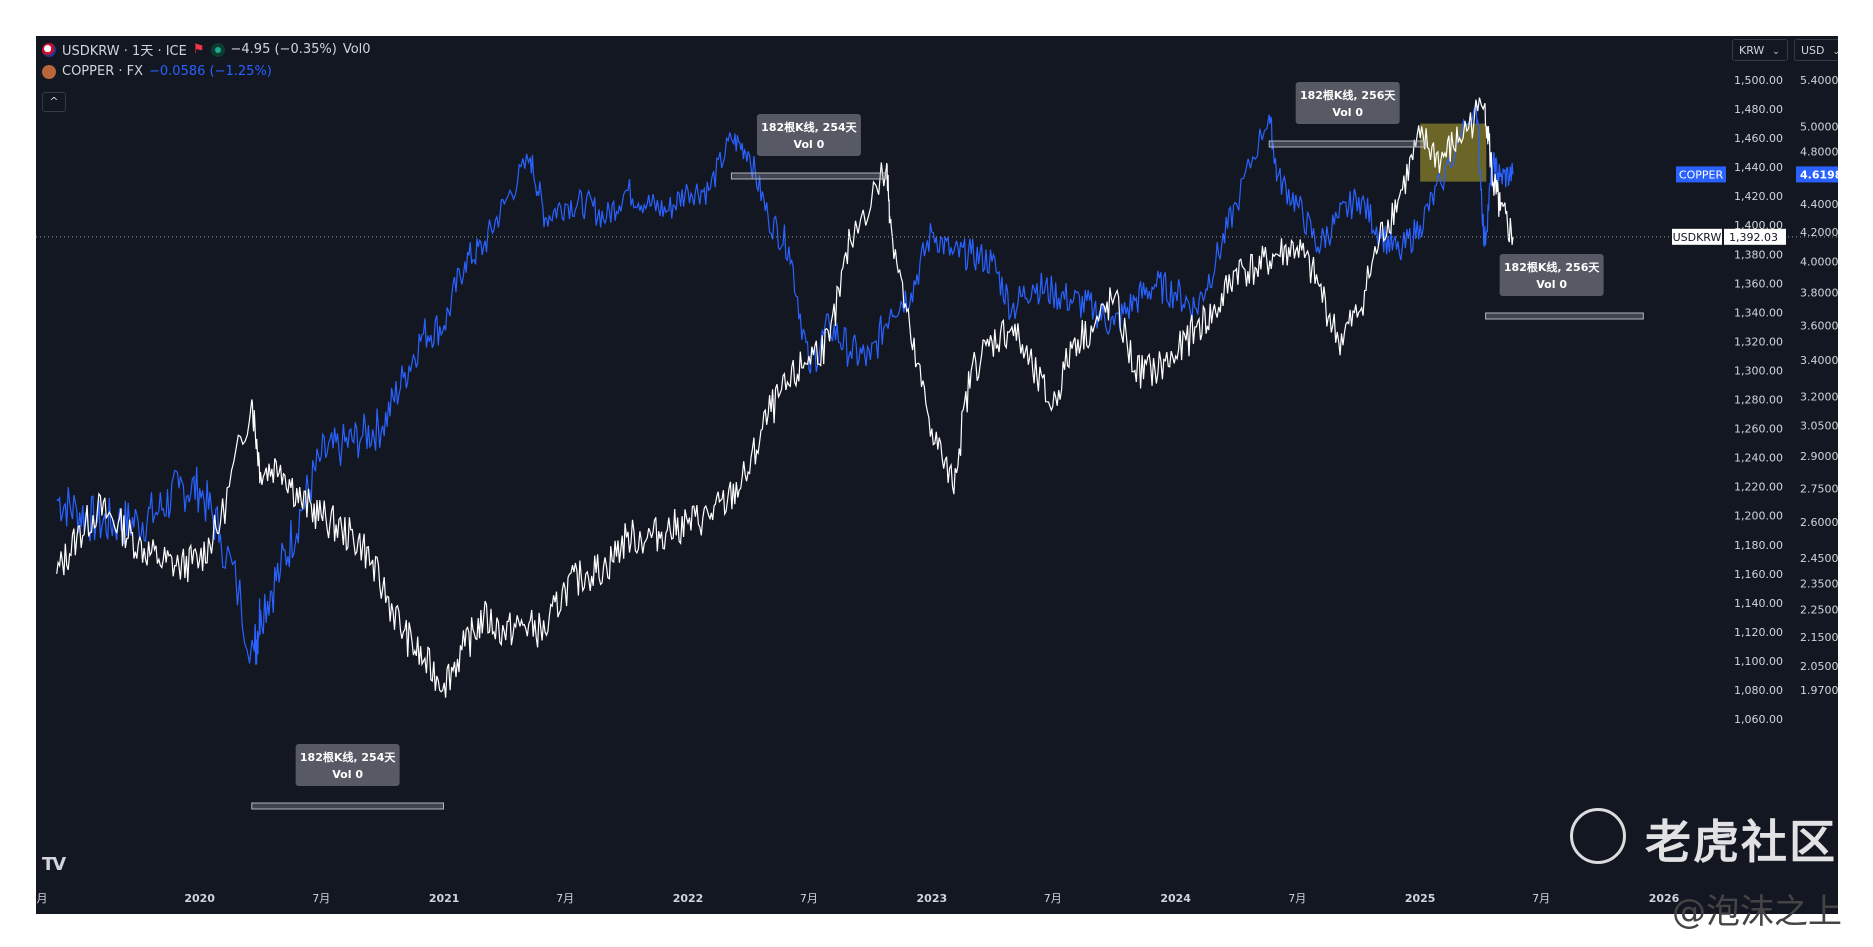 This screenshot has height=947, width=1873. What do you see at coordinates (1819, 690) in the screenshot?
I see `usd-axis-tick: 1.9700` at bounding box center [1819, 690].